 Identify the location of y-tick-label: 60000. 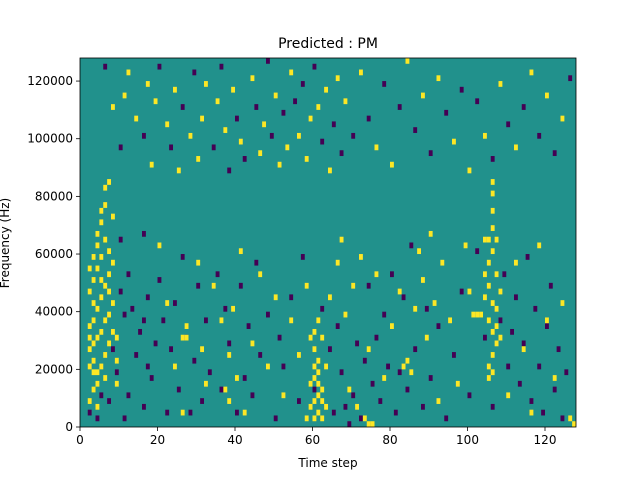
(54, 254).